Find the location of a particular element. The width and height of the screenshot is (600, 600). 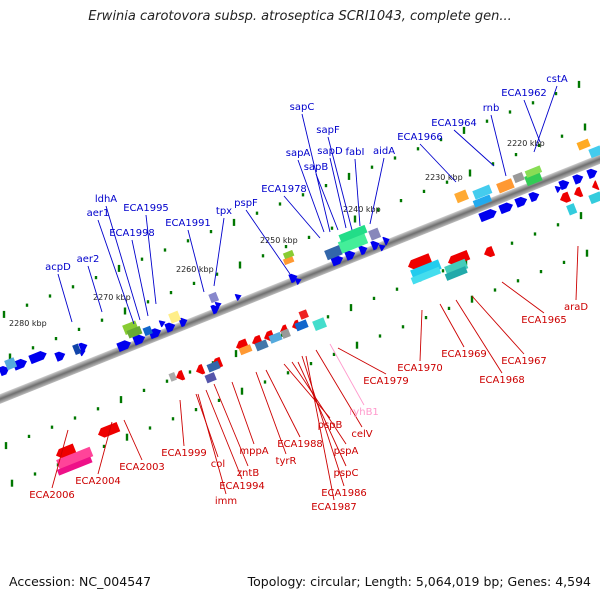

bottom-gene-label: ECA2004 is located at coordinates (98, 481).